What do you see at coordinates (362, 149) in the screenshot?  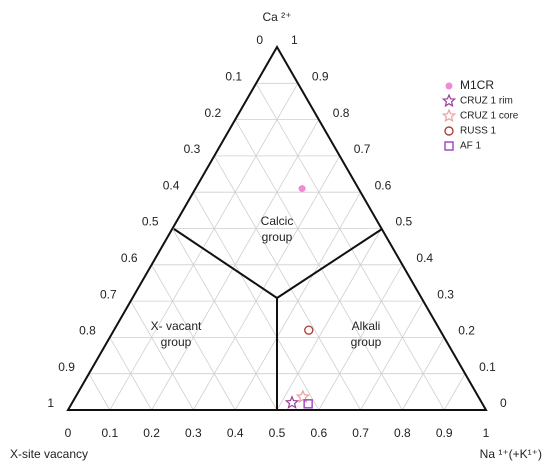 I see `right-tick-label: 0.7` at bounding box center [362, 149].